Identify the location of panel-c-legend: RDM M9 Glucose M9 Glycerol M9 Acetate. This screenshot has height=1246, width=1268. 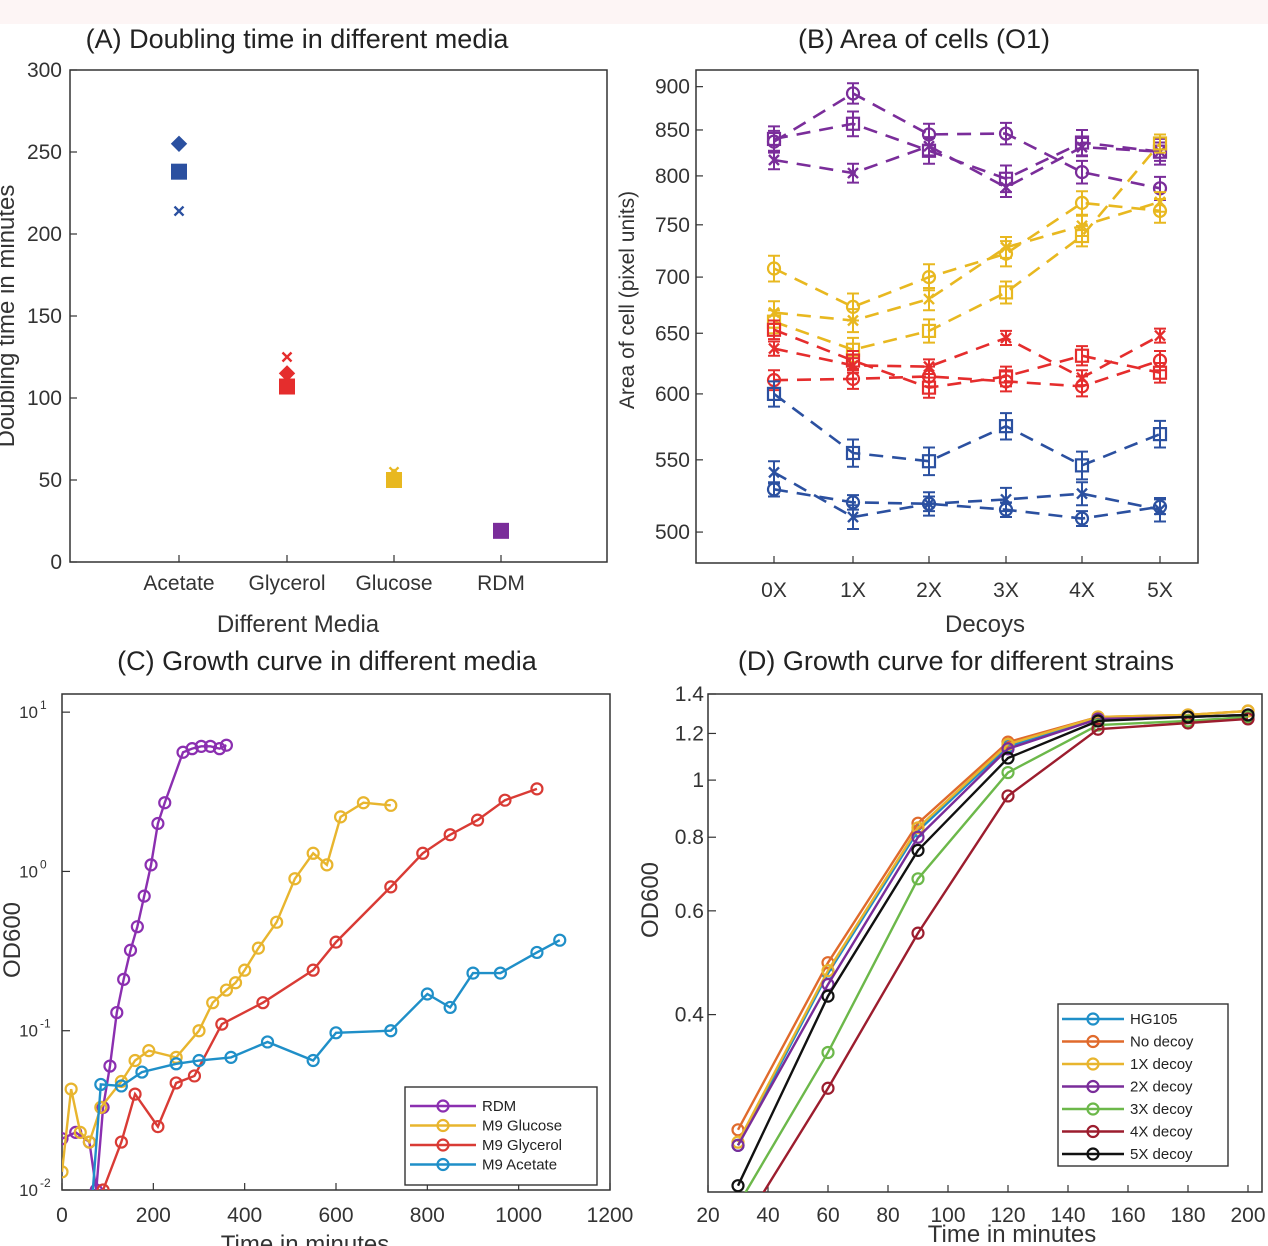
(501, 1136).